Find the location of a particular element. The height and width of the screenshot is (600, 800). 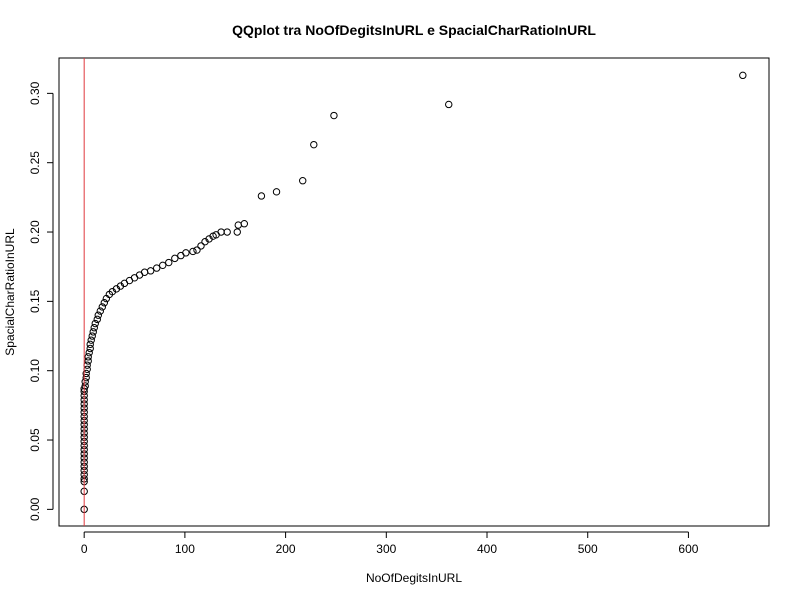

x-tick-label: 0 is located at coordinates (84, 549).